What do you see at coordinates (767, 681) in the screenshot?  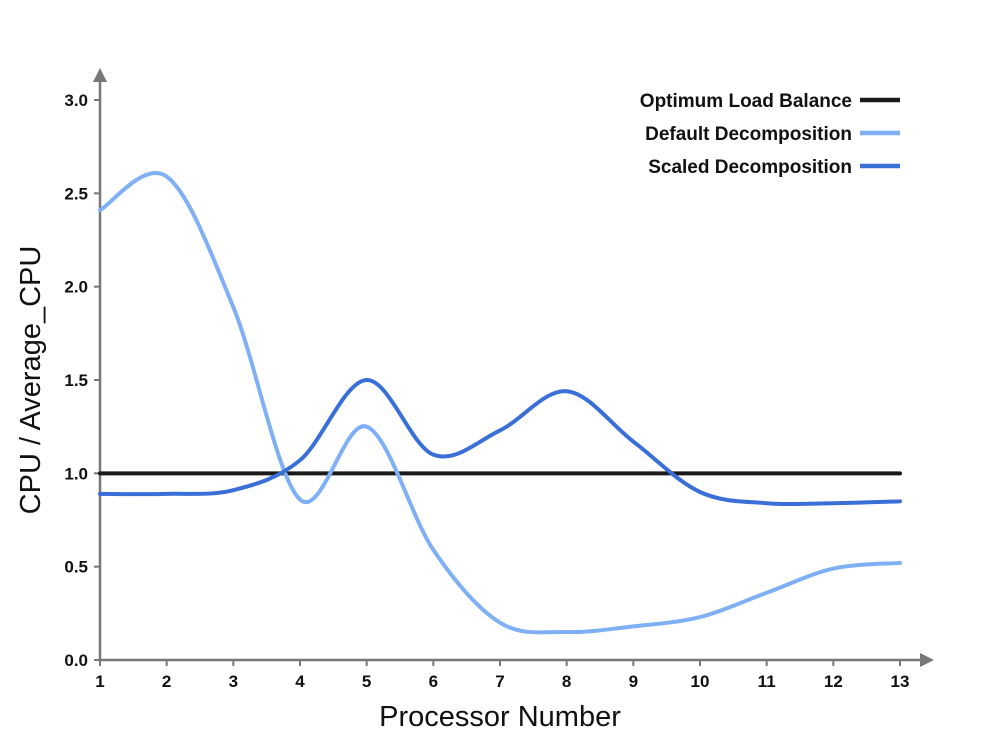 I see `x-tick-label: 11` at bounding box center [767, 681].